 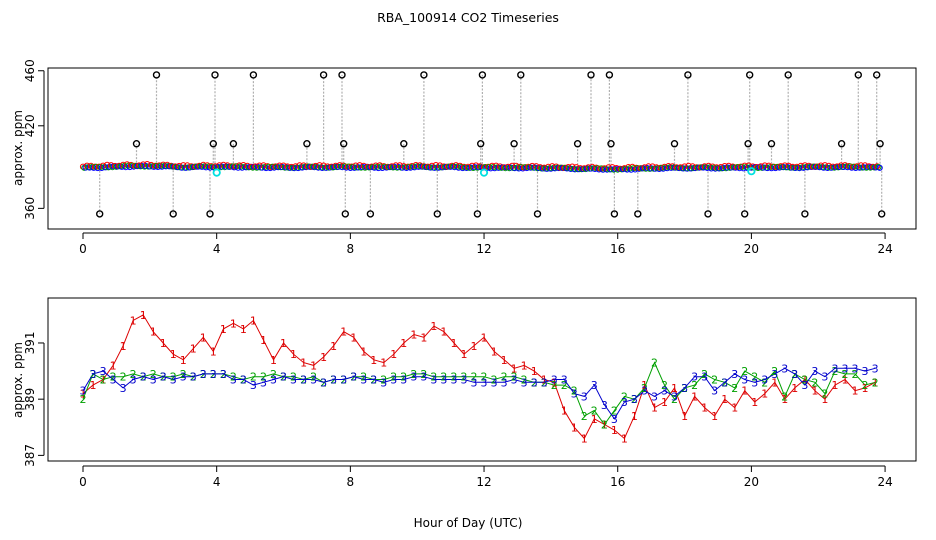 What do you see at coordinates (18, 380) in the screenshot?
I see `bottom-y-axis-label: approx. ppm` at bounding box center [18, 380].